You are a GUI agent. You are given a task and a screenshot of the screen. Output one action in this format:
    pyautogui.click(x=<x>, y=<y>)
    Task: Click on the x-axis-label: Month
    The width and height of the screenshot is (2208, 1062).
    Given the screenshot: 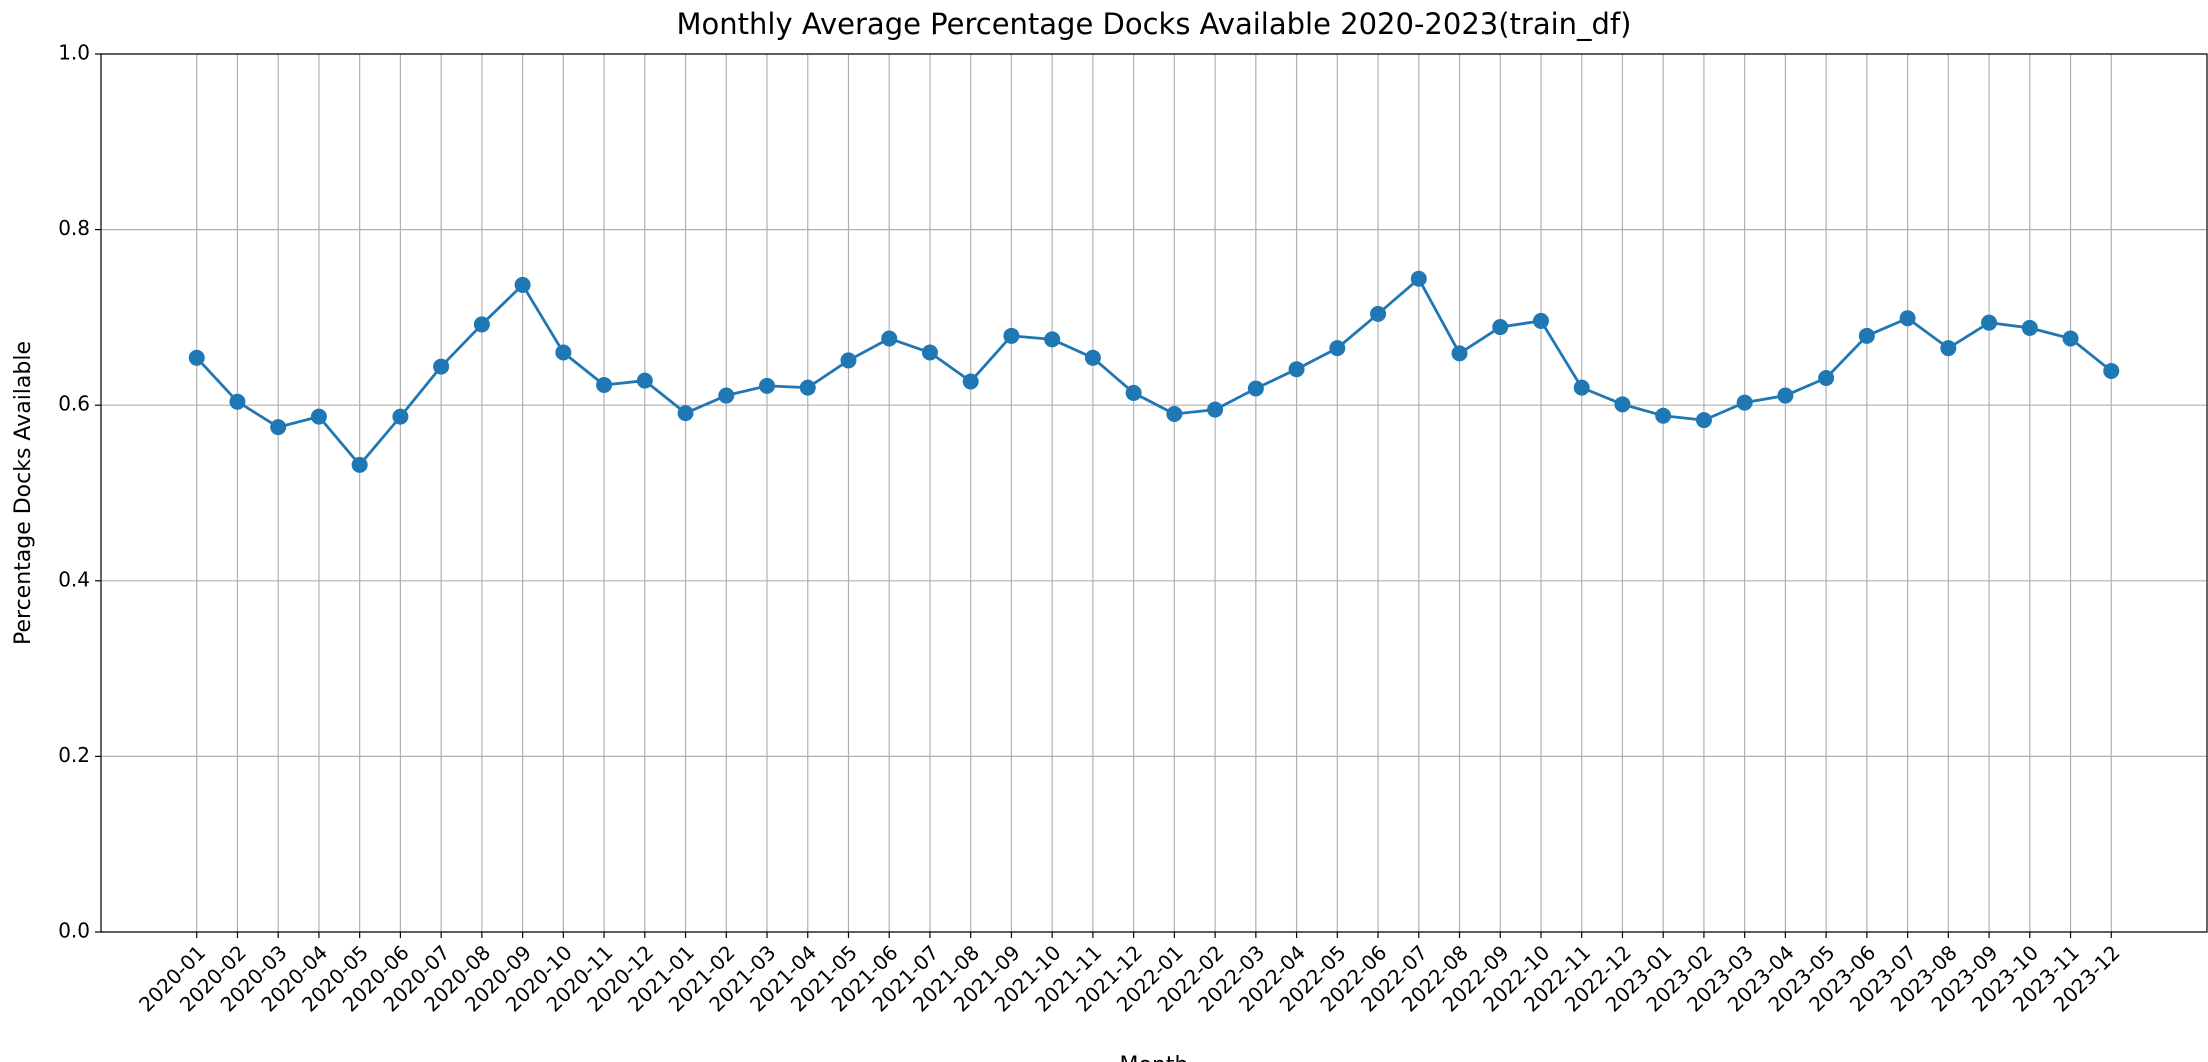 What is the action you would take?
    pyautogui.click(x=1154, y=1057)
    